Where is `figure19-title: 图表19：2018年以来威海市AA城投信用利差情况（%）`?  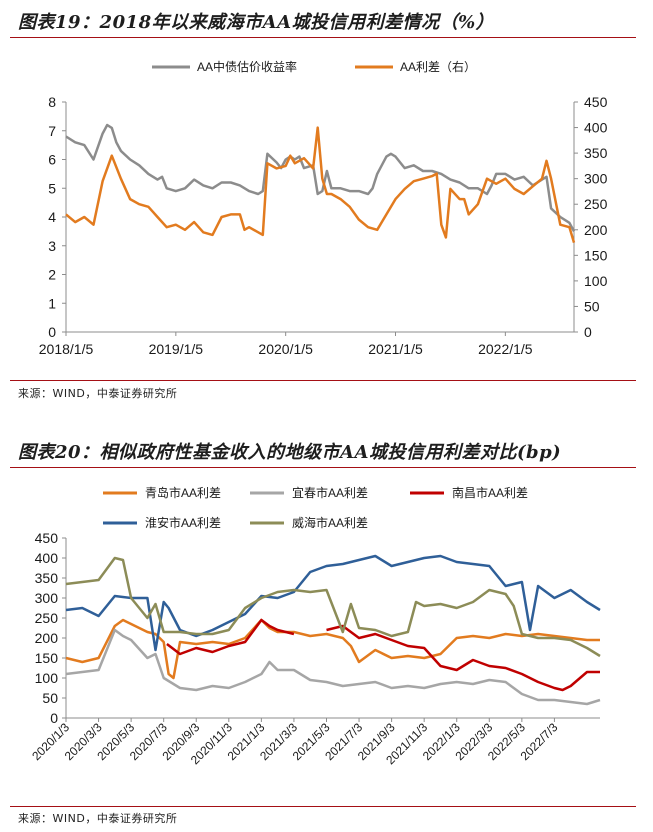 figure19-title: 图表19：2018年以来威海市AA城投信用利差情况（%） is located at coordinates (256, 22).